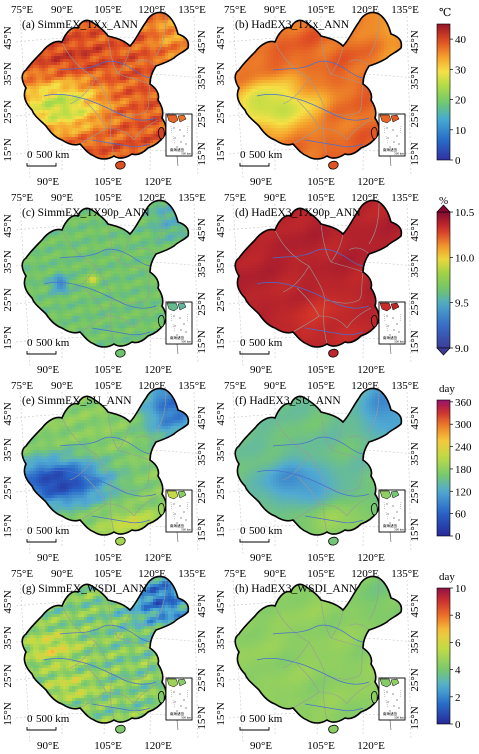 The image size is (479, 754). What do you see at coordinates (463, 470) in the screenshot?
I see `colorbar-tick-label: 180` at bounding box center [463, 470].